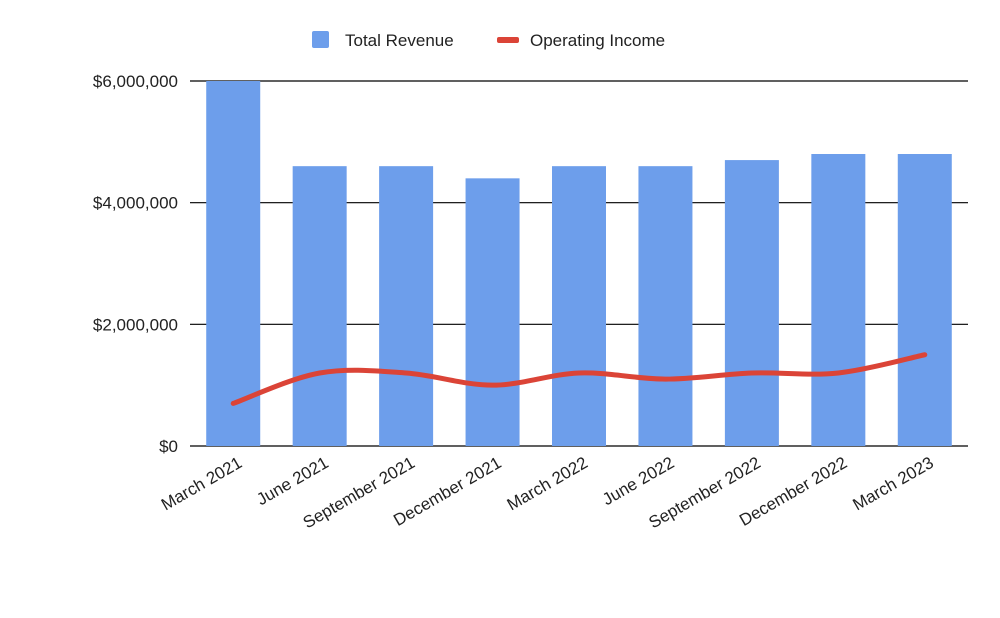  Describe the element at coordinates (399, 40) in the screenshot. I see `legend-label-total-revenue: Total Revenue` at that location.